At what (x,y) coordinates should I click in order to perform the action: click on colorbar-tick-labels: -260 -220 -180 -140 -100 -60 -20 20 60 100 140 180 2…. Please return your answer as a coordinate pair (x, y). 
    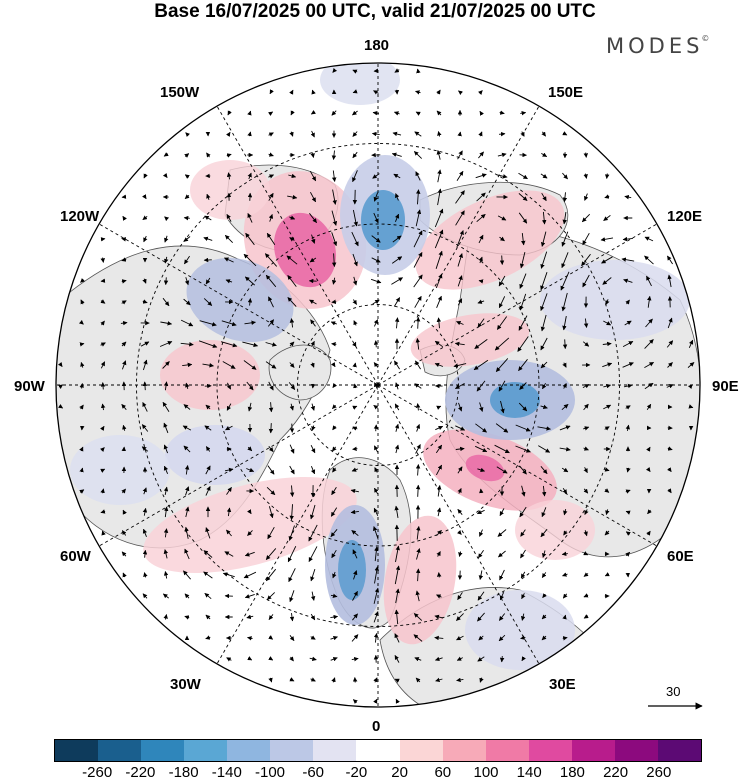
    Looking at the image, I should click on (375, 773).